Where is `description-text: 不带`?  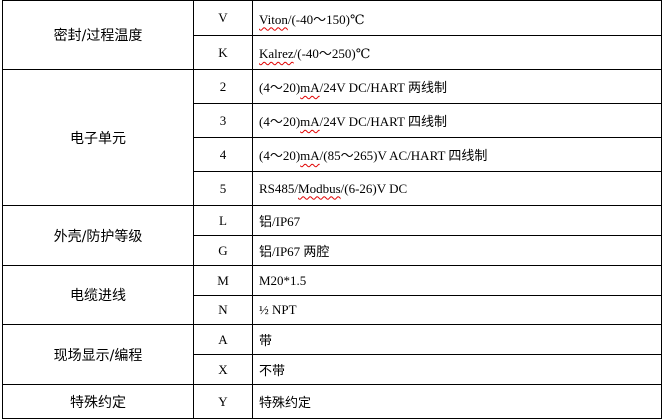 description-text: 不带 is located at coordinates (272, 370).